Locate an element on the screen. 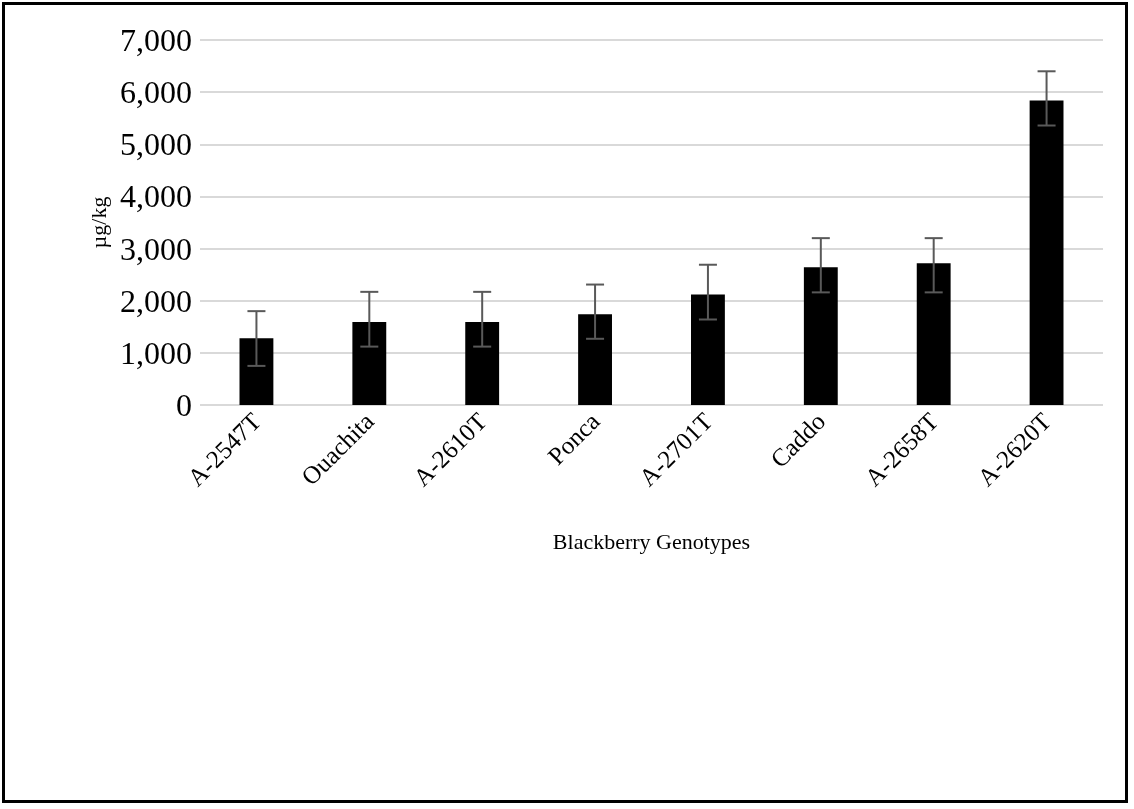 Image resolution: width=1134 pixels, height=809 pixels. y-tick-label: 6,000 is located at coordinates (156, 92).